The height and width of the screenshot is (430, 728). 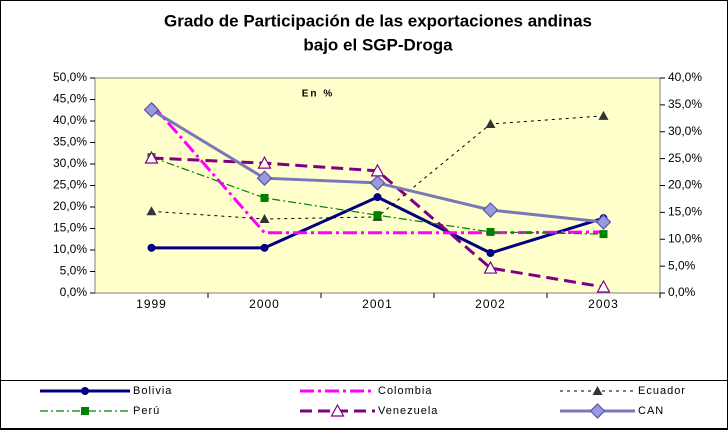 What do you see at coordinates (603, 304) in the screenshot?
I see `x-tick-label: 2003` at bounding box center [603, 304].